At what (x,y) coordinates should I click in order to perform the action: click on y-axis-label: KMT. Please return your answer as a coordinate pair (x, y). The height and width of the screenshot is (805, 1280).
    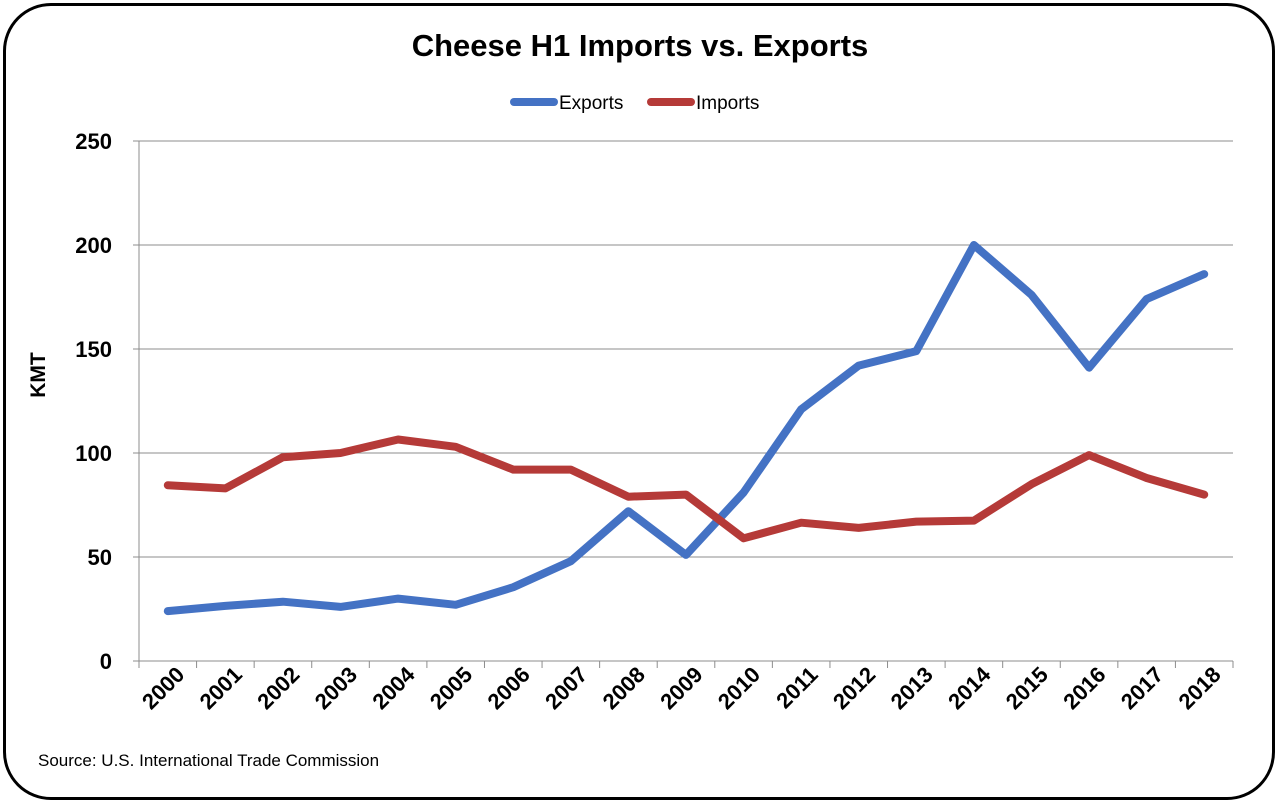
    Looking at the image, I should click on (38, 375).